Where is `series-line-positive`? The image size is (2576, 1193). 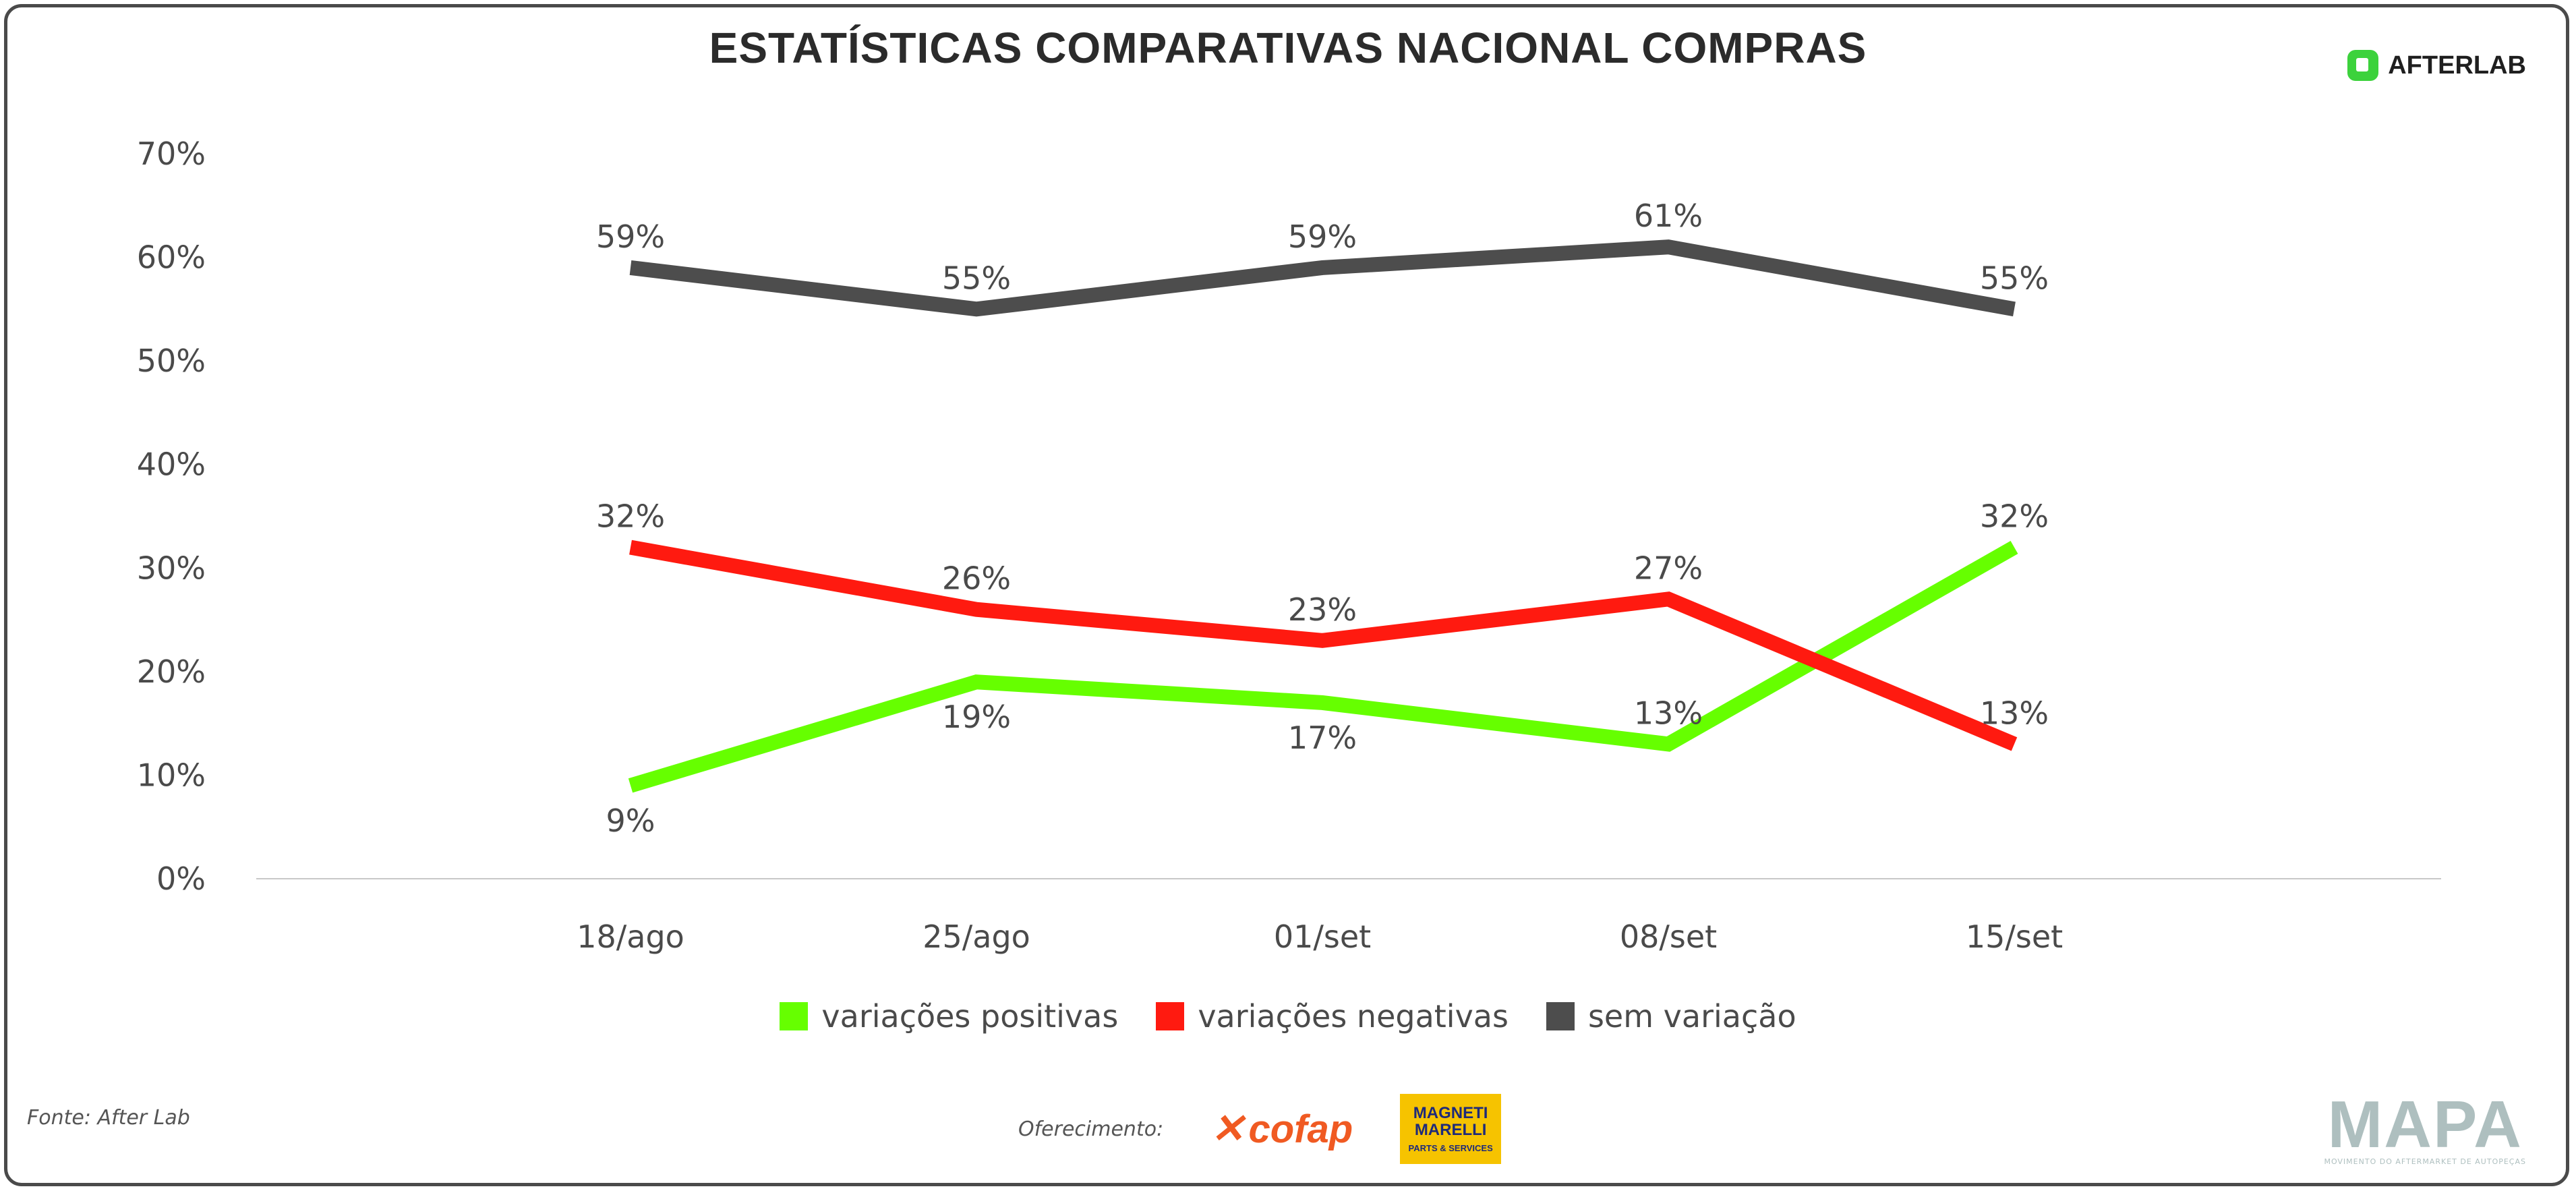 series-line-positive is located at coordinates (1323, 667).